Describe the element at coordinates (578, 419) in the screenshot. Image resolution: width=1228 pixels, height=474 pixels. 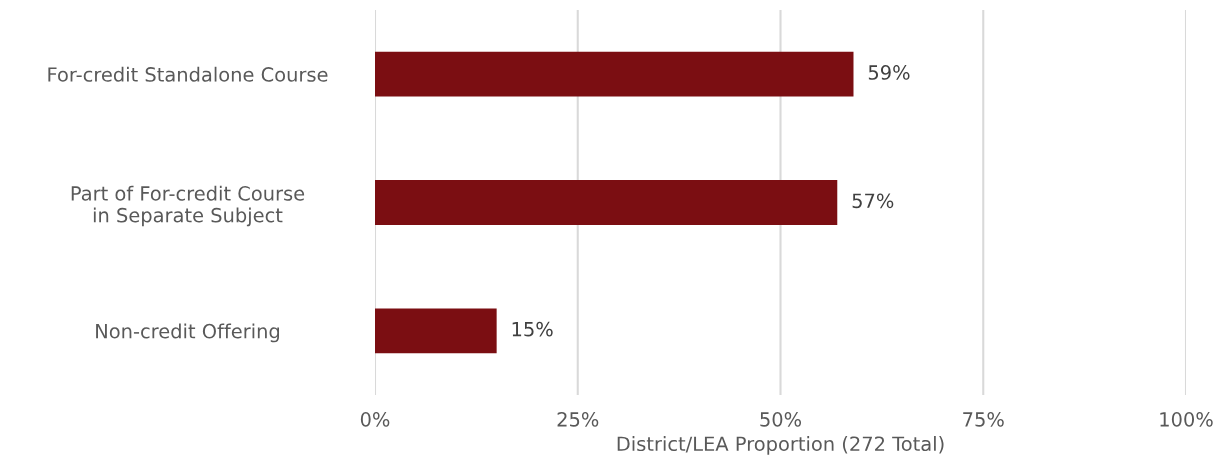
I see `x-tick-label: 25%` at that location.